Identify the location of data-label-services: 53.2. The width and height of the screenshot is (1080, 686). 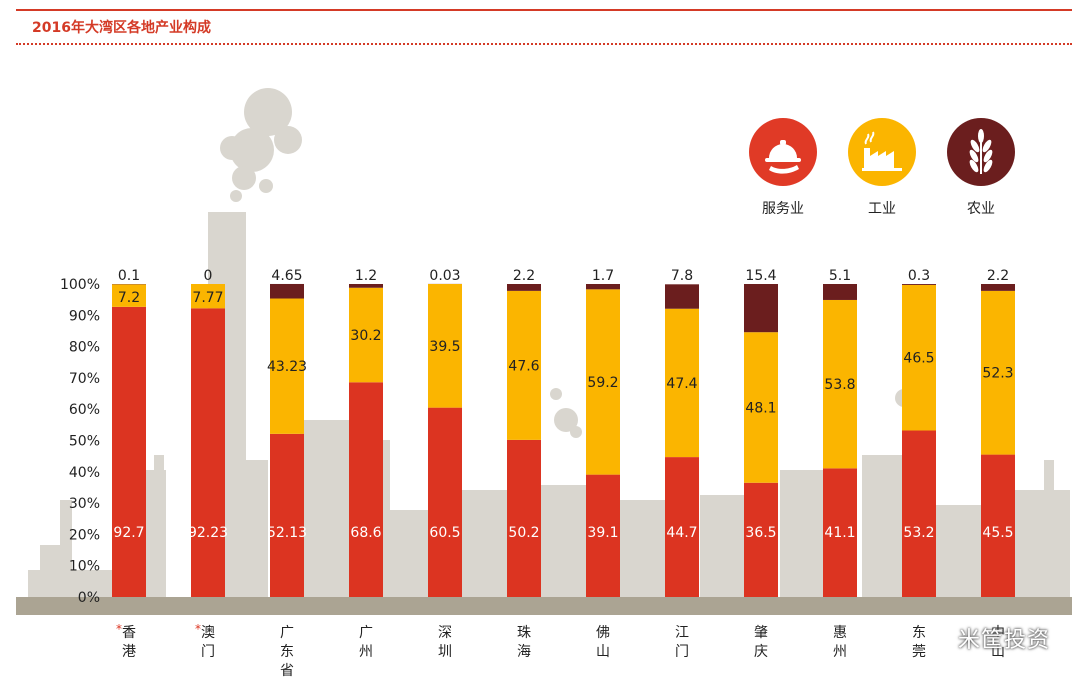
(918, 533).